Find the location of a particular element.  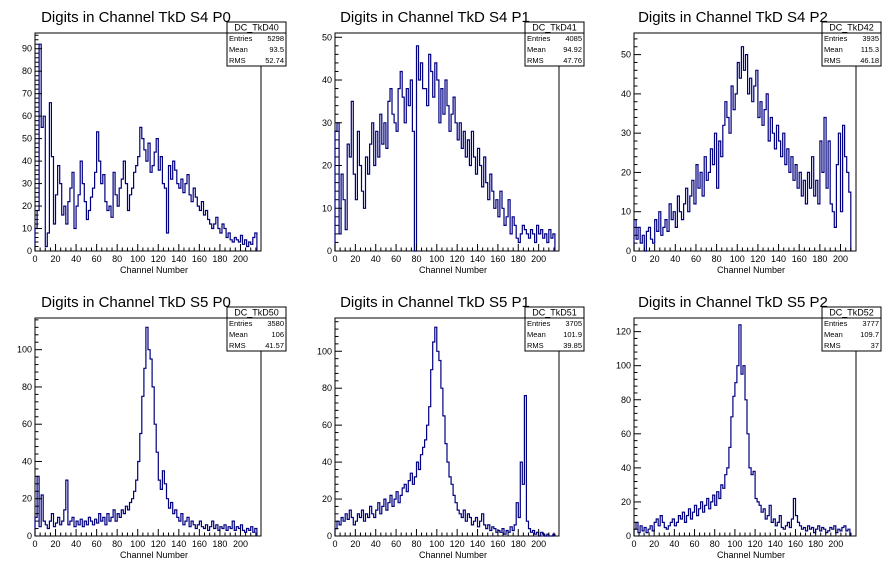

plot-frame is located at coordinates (745, 142).